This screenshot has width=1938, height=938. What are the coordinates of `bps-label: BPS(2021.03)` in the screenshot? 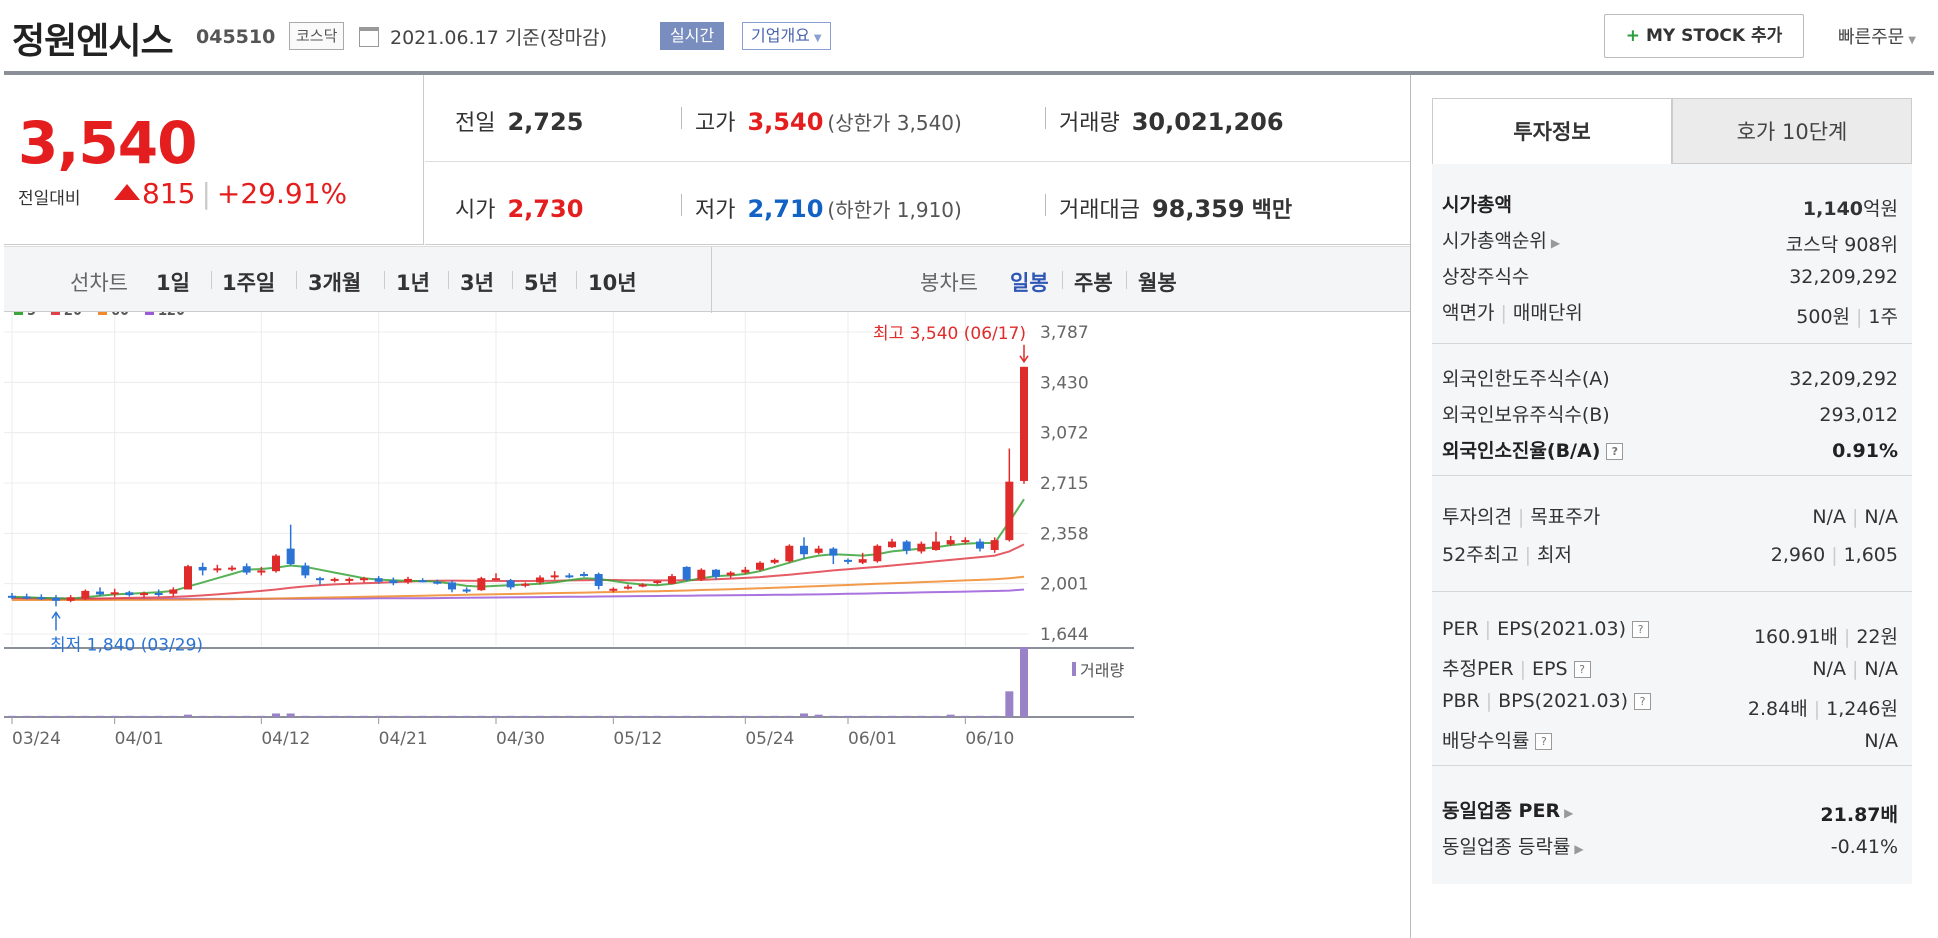 It's located at (1563, 701).